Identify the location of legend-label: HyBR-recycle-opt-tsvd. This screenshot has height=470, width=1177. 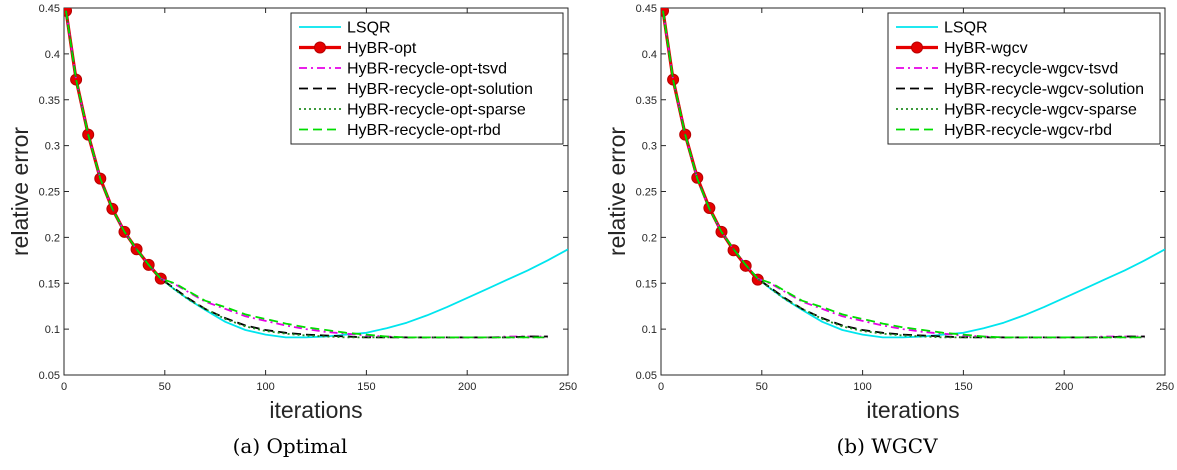
(427, 69).